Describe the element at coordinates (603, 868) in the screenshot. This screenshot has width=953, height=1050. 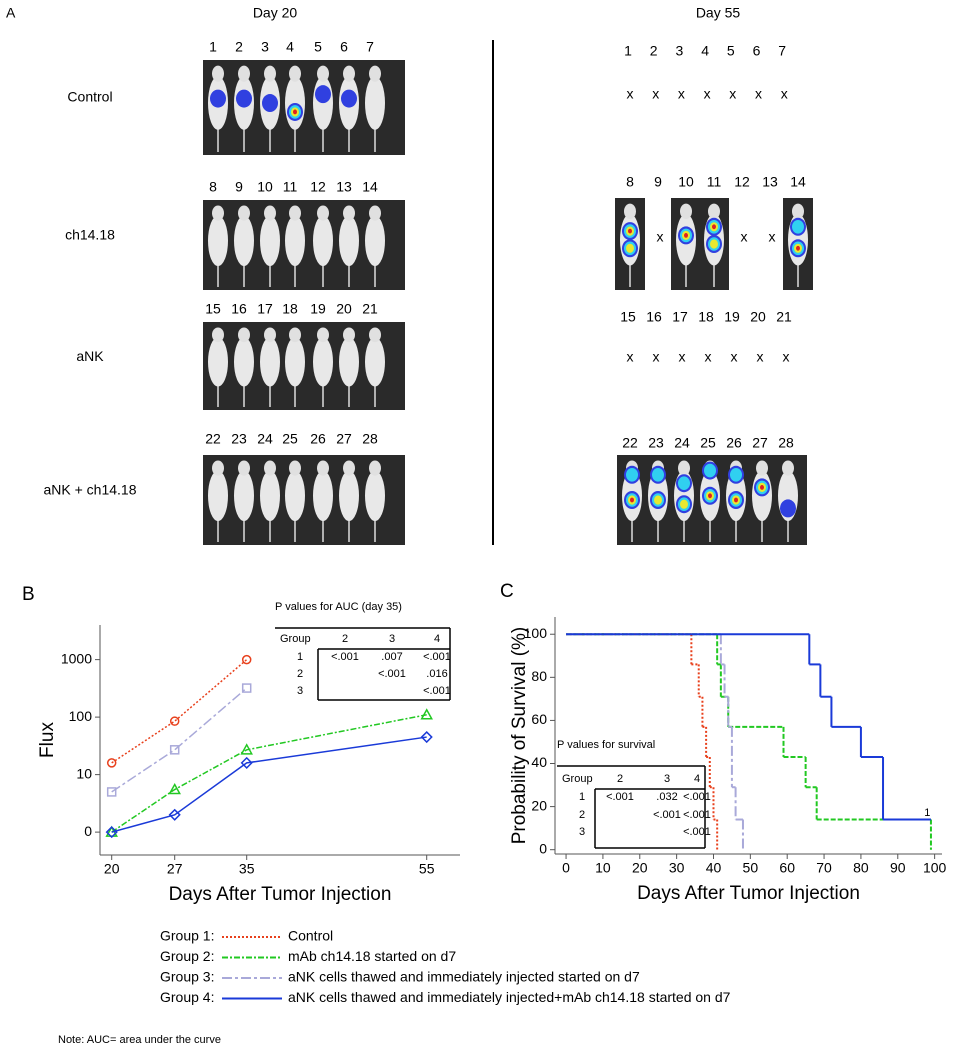
I see `x-tick-label: 10` at that location.